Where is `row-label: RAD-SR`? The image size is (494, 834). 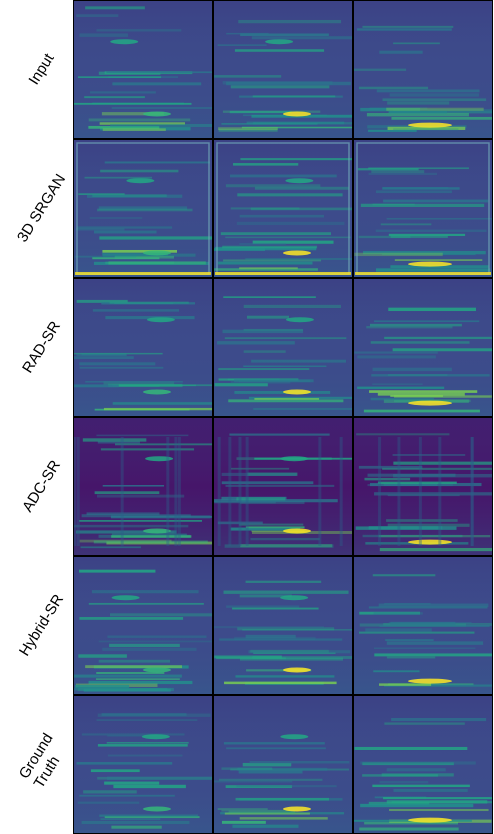
row-label: RAD-SR is located at coordinates (41, 347).